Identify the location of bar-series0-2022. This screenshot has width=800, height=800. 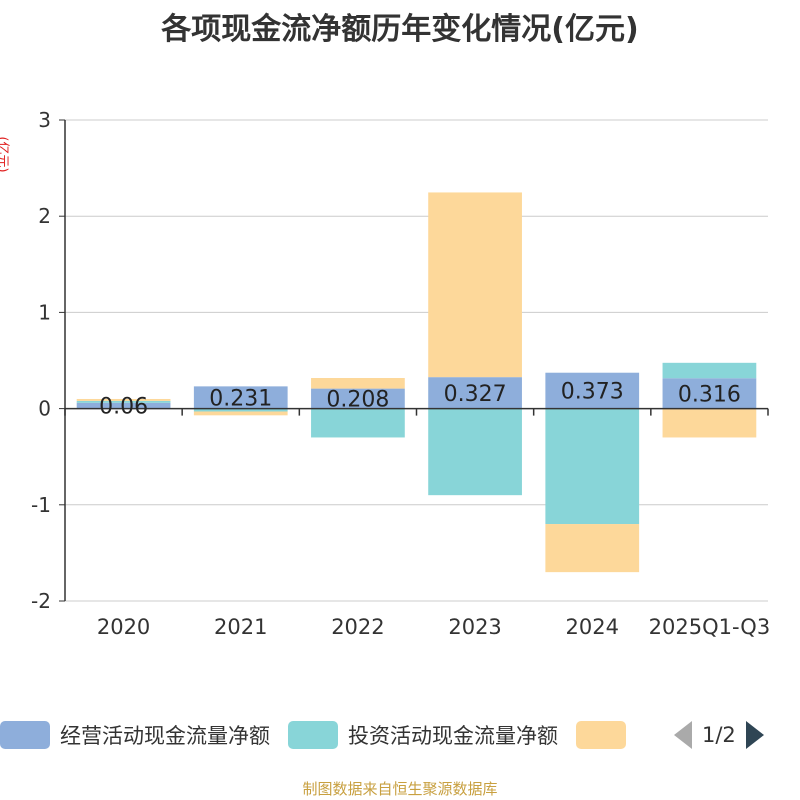
(358, 398).